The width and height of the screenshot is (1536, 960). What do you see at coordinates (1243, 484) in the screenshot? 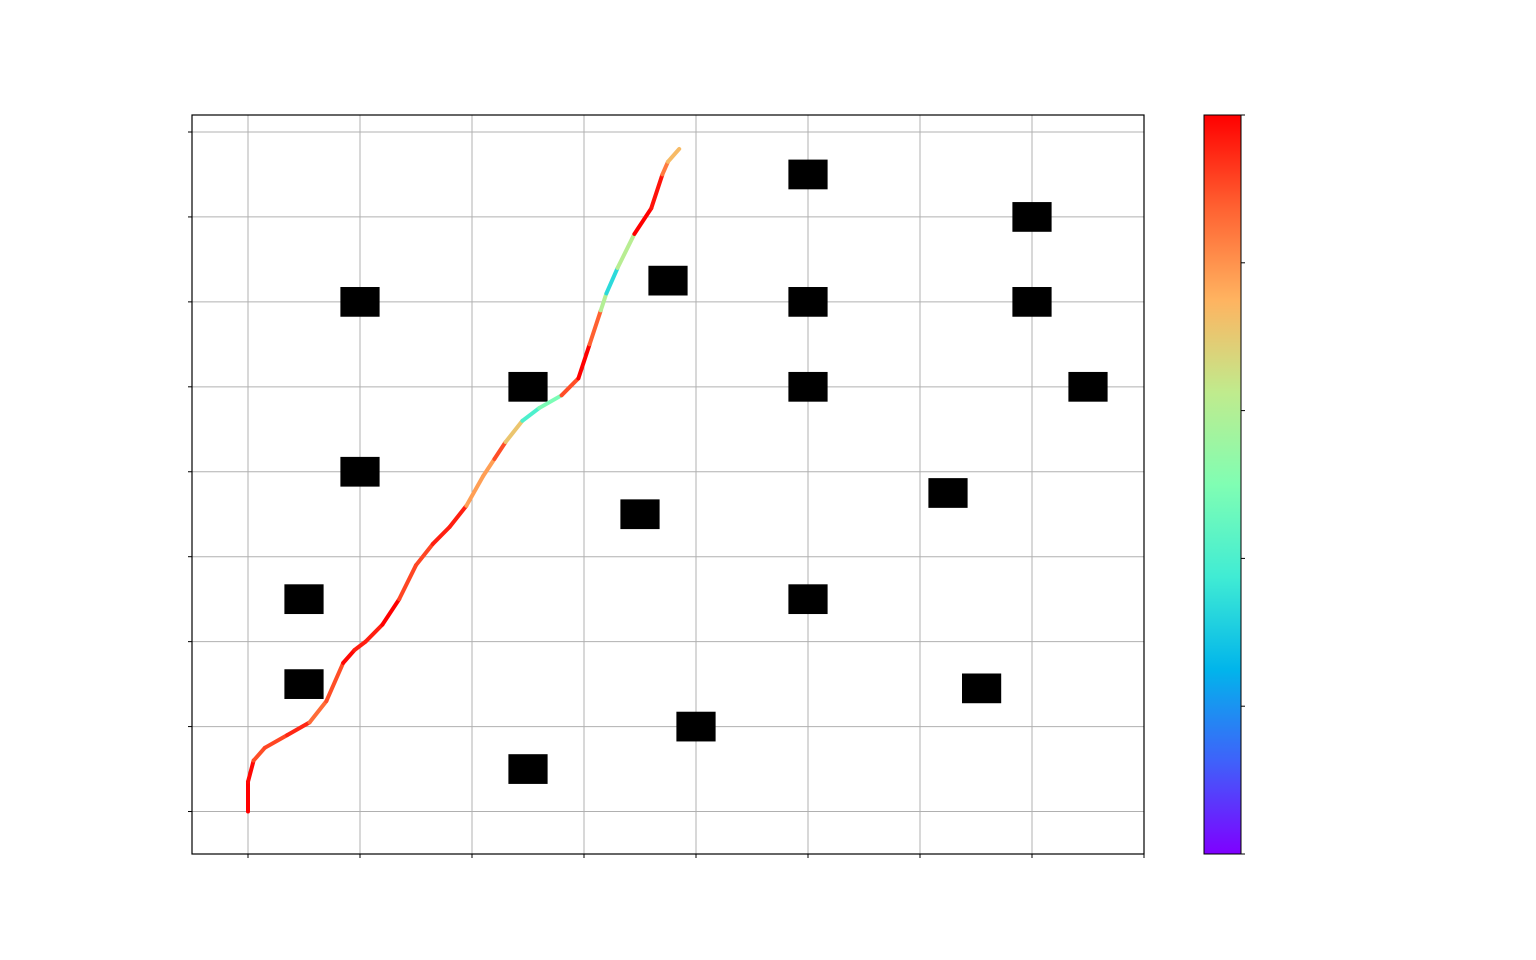
I see `colorbar-ticks` at bounding box center [1243, 484].